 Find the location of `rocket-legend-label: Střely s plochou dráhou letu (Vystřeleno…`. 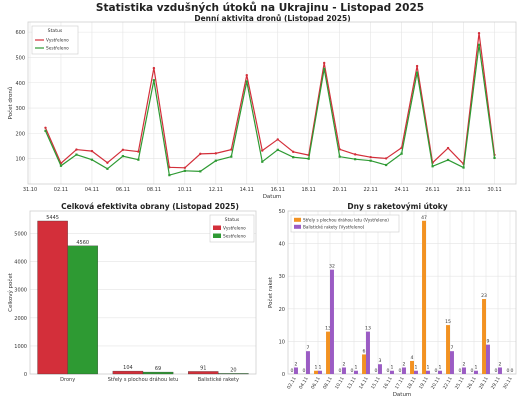

rocket-legend-label: Střely s plochou dráhou letu (Vystřeleno… is located at coordinates (346, 220).